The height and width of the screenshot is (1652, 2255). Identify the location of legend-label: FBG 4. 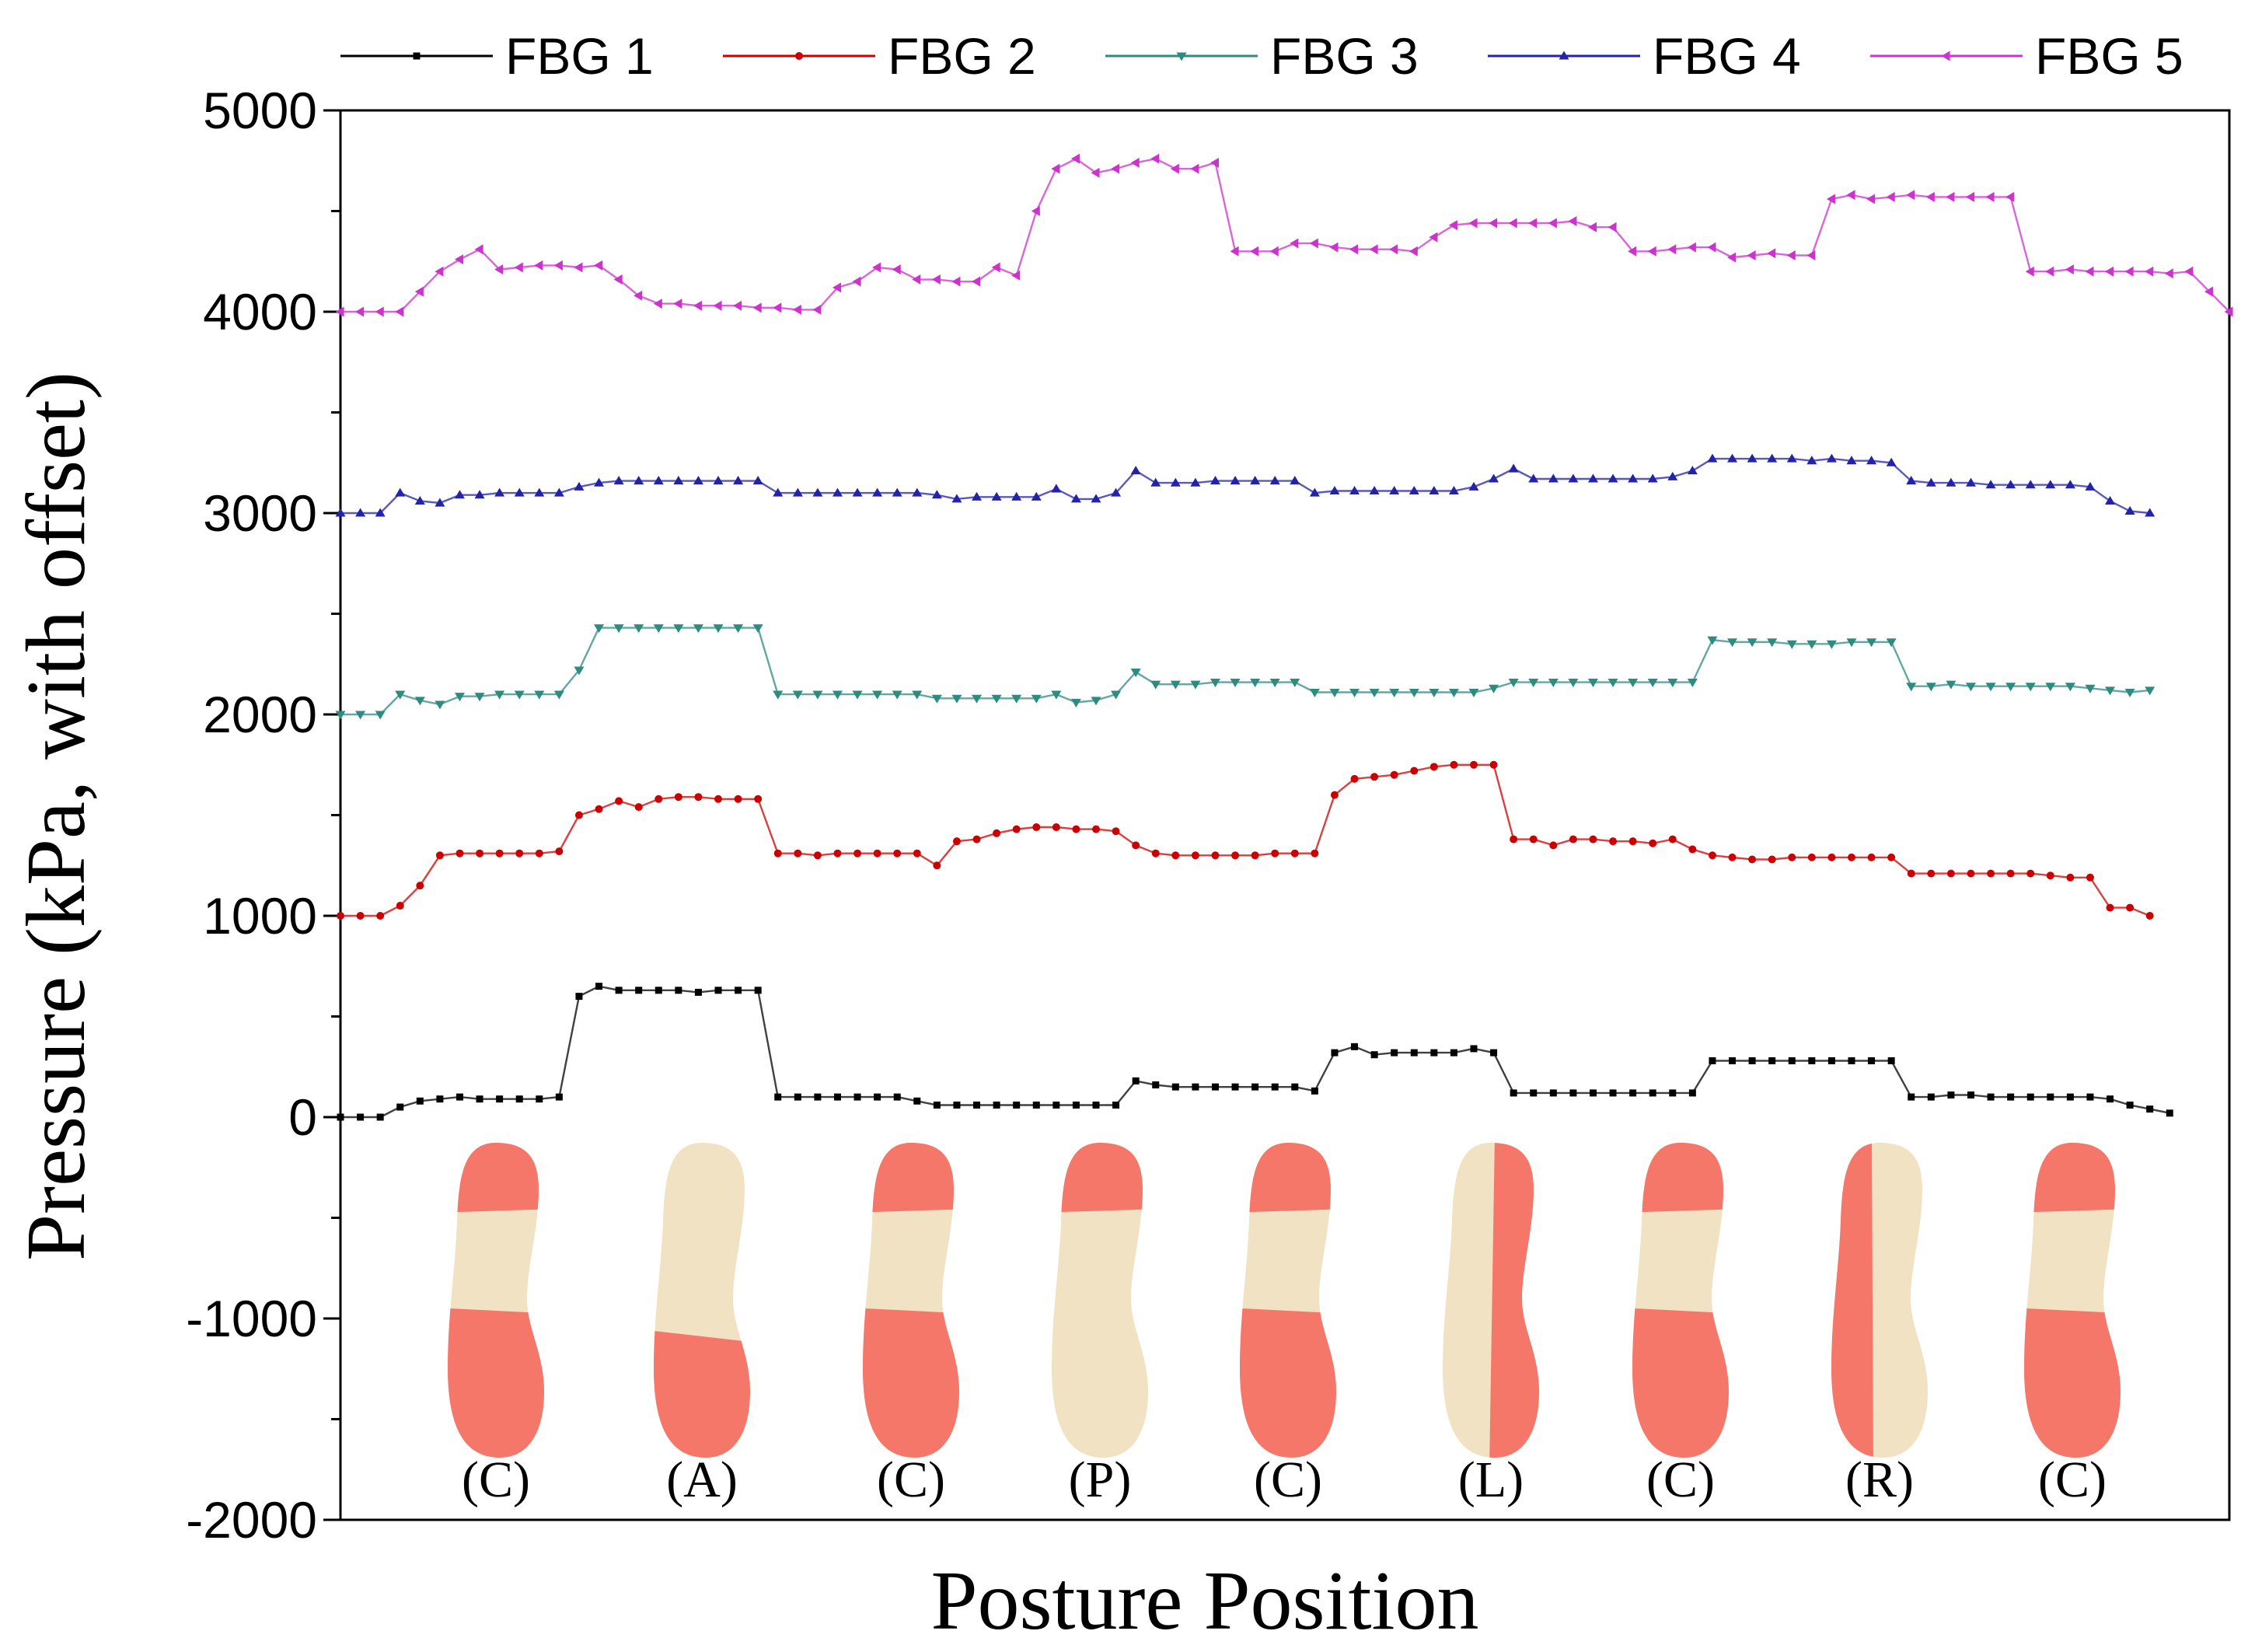
(1727, 56).